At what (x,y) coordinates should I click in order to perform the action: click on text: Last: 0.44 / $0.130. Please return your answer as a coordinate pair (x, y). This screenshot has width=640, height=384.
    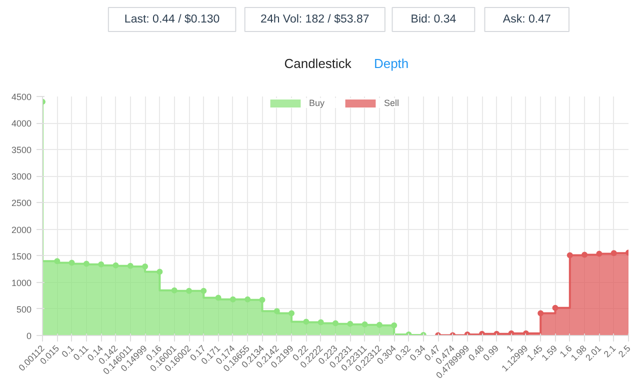
    Looking at the image, I should click on (172, 20).